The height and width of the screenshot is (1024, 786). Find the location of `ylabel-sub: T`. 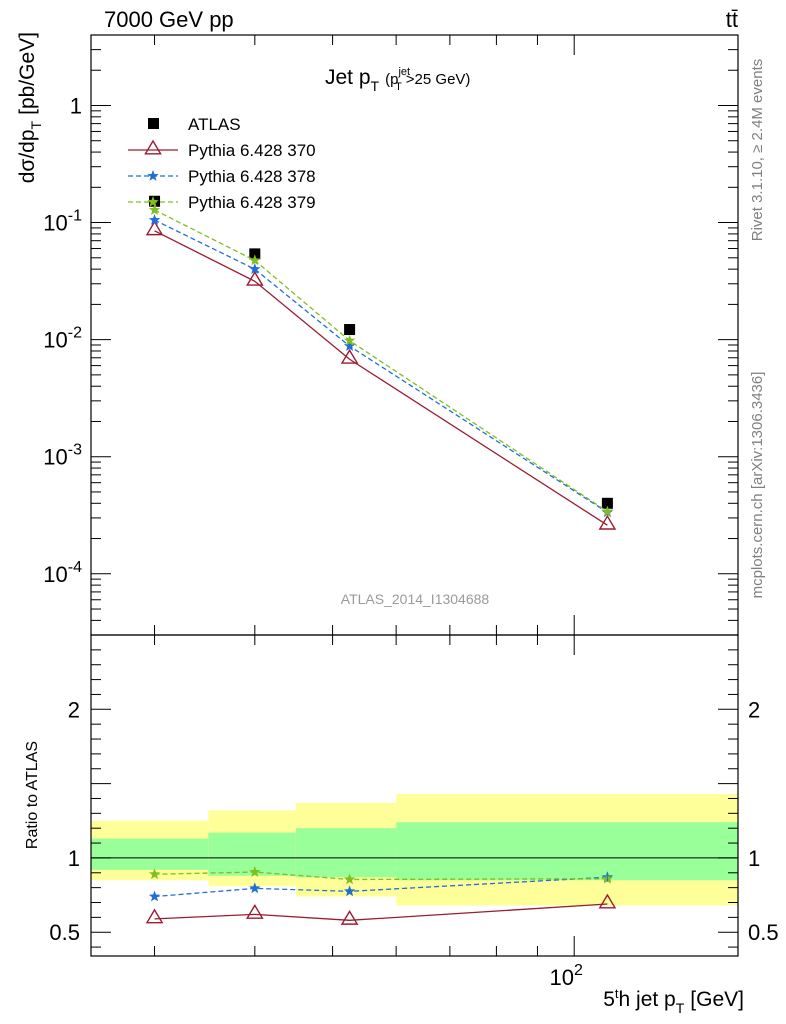

ylabel-sub: T is located at coordinates (36, 124).